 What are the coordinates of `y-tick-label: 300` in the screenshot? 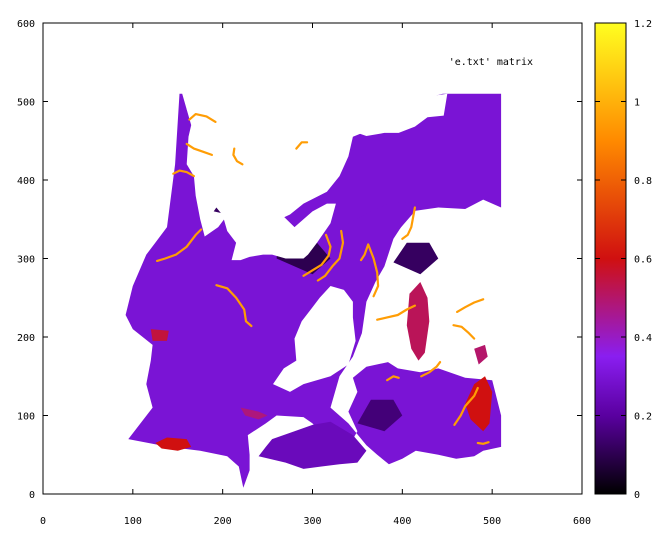 It's located at (26, 260).